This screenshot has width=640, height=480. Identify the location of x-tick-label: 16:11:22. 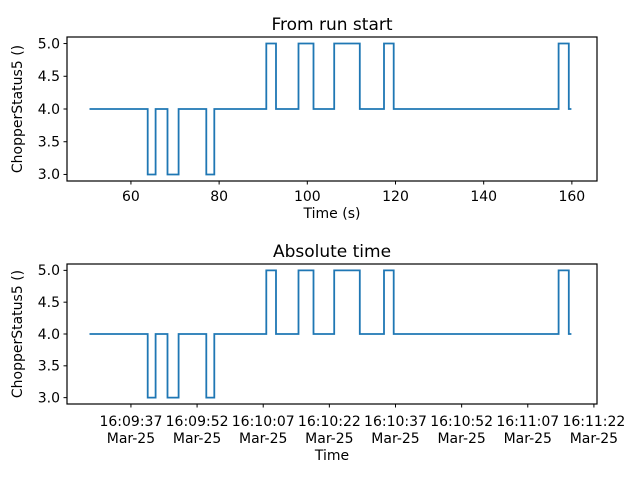
(593, 422).